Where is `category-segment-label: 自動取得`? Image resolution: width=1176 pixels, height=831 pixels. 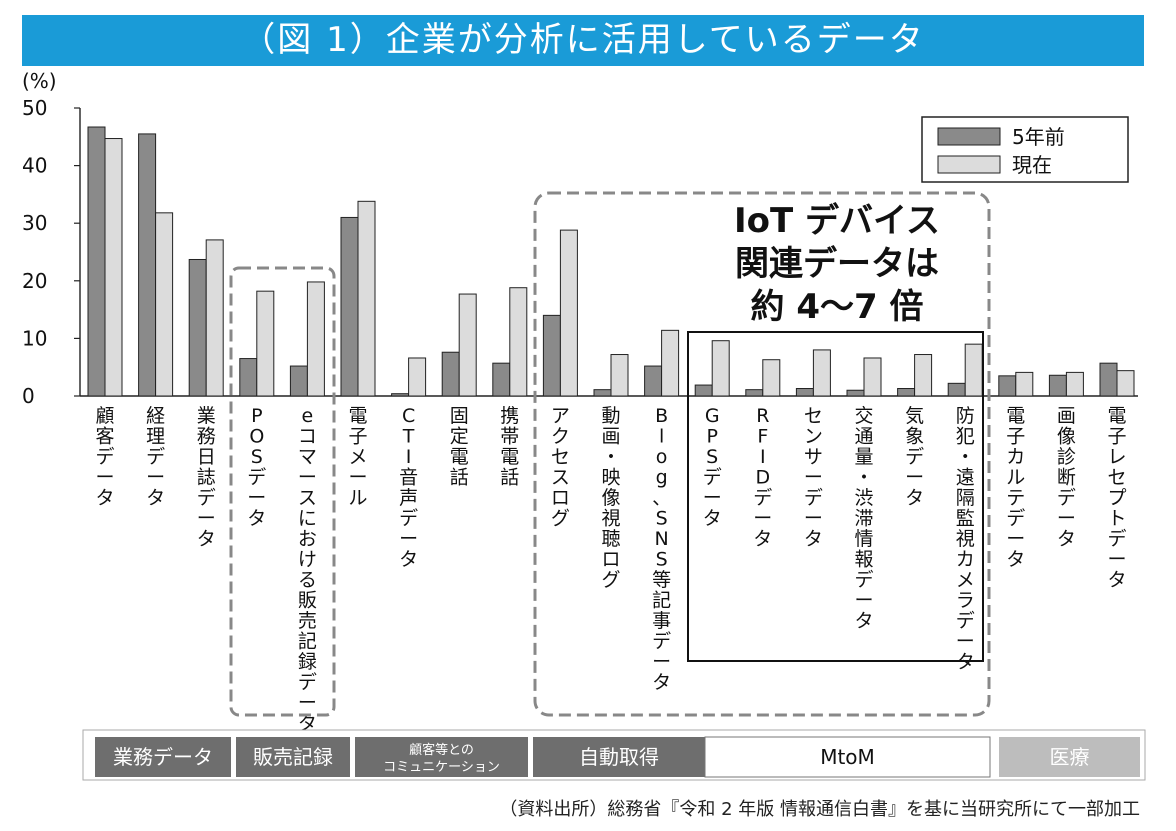 category-segment-label: 自動取得 is located at coordinates (619, 757).